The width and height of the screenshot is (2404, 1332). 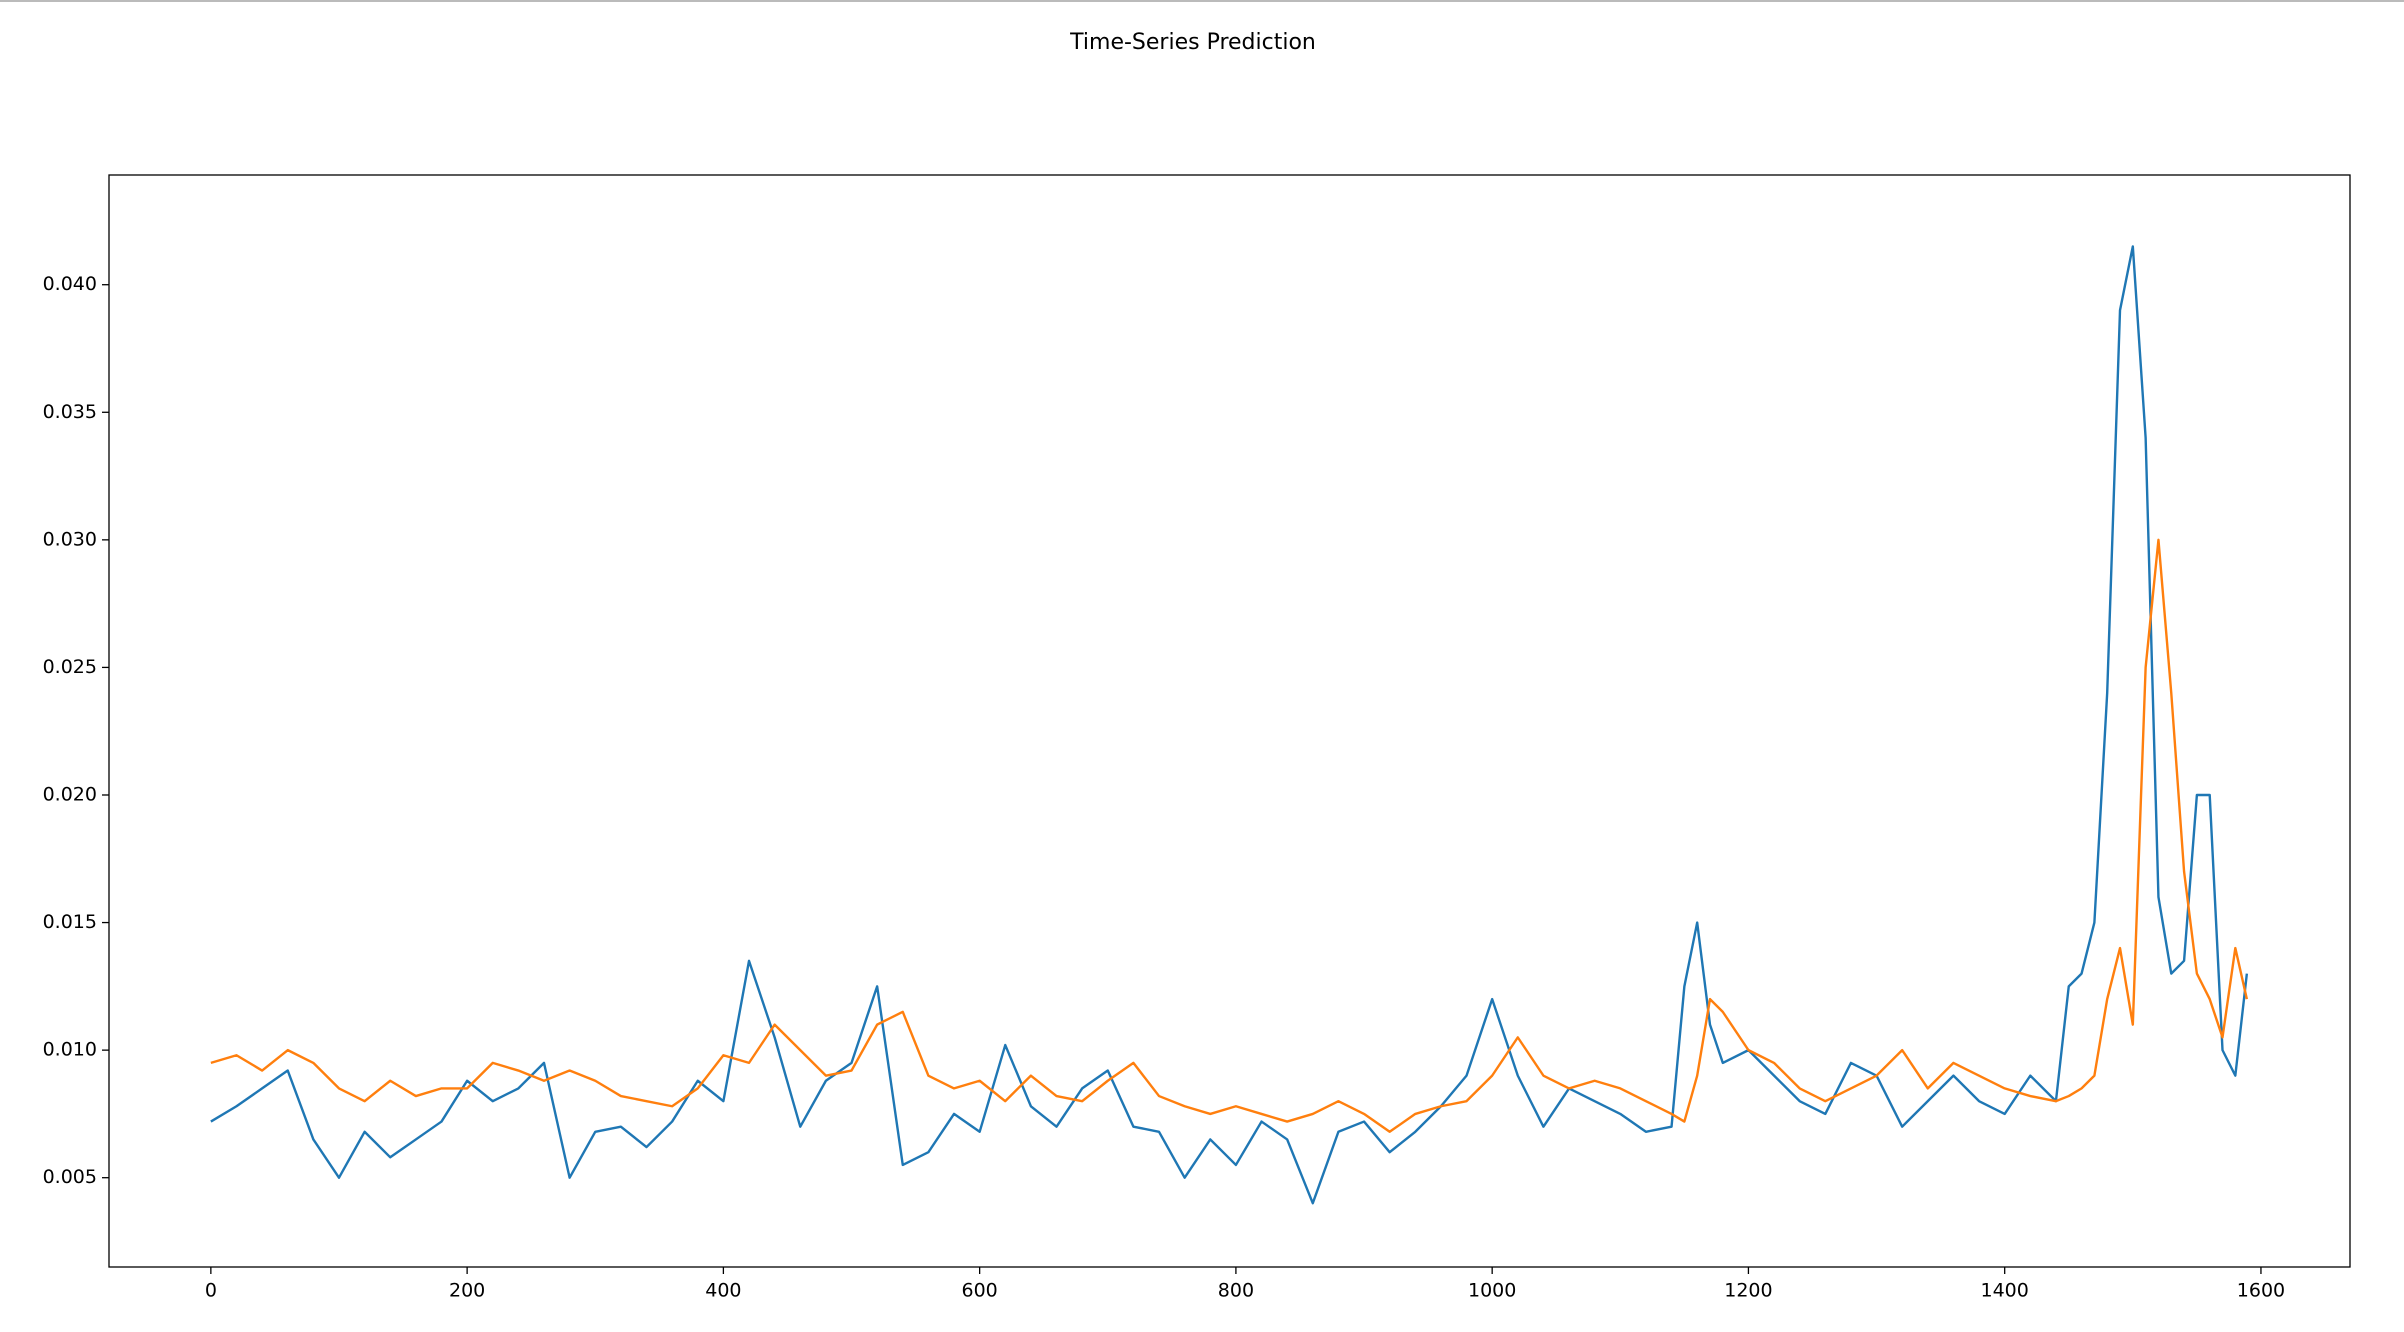 I want to click on y-tick-label: 0.025, so click(x=70, y=667).